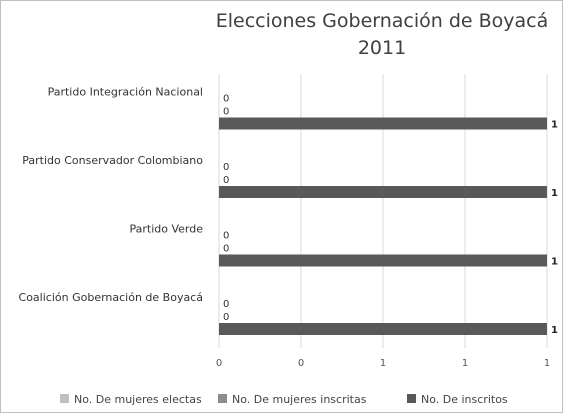  What do you see at coordinates (112, 160) in the screenshot?
I see `category-label: Partido Conservador Colombiano` at bounding box center [112, 160].